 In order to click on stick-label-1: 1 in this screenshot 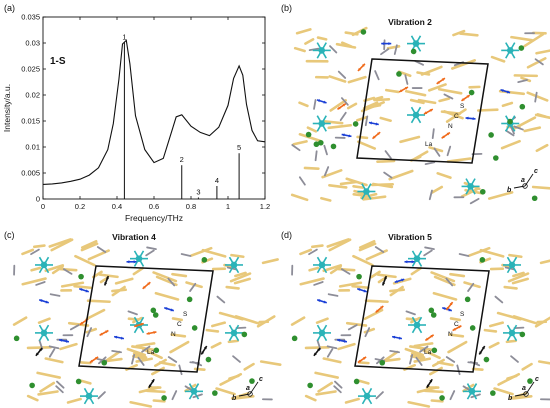, I will do `click(124, 36)`.